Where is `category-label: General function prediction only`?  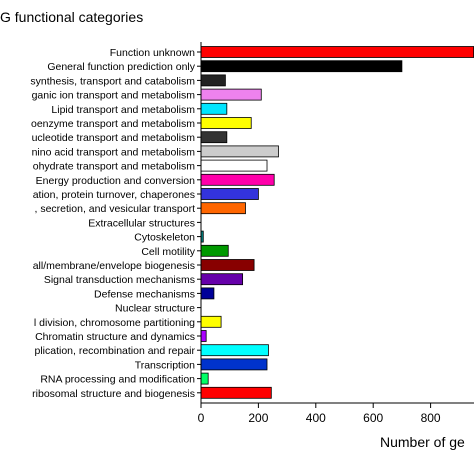 category-label: General function prediction only is located at coordinates (121, 67).